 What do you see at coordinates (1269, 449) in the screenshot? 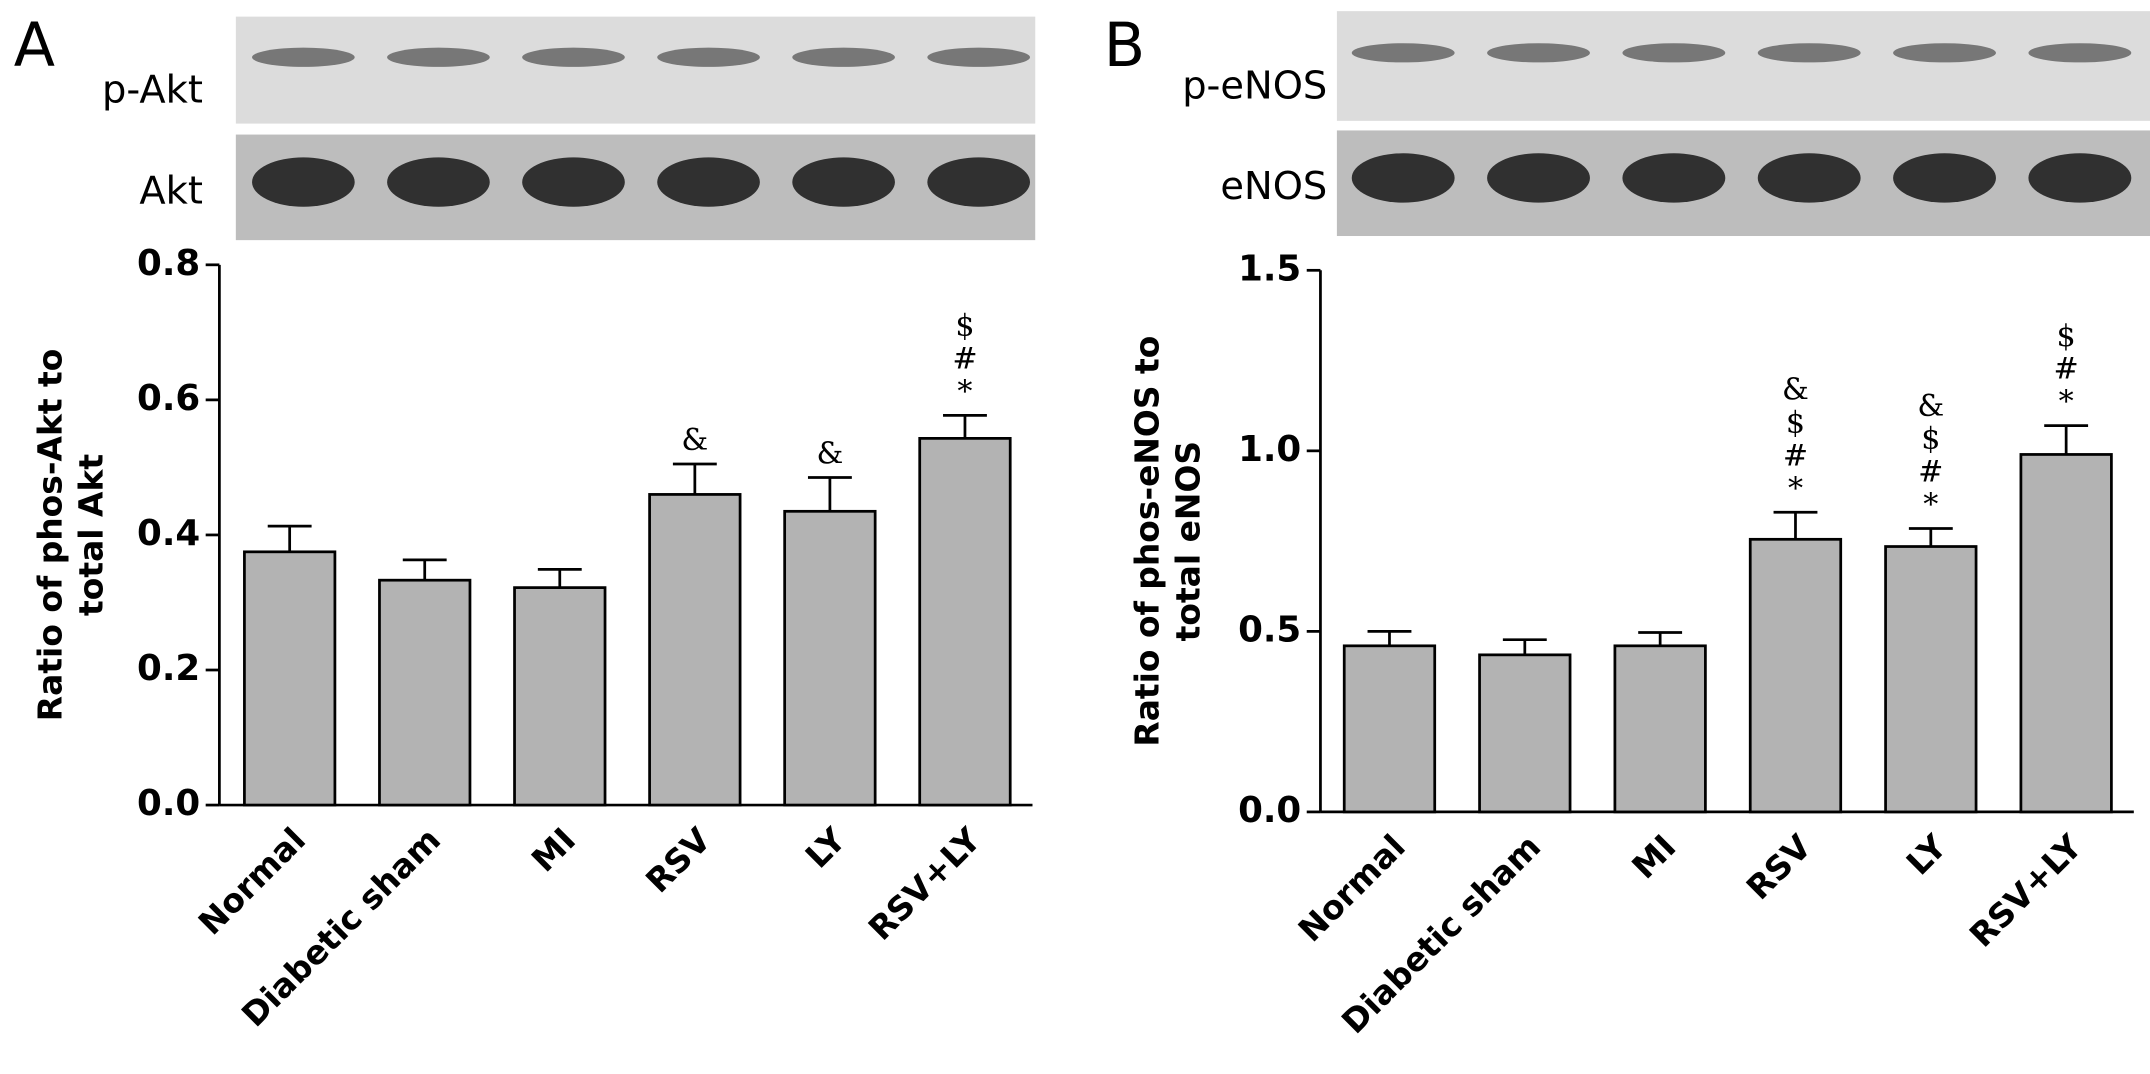
I see `y-tick-label: 1.0` at bounding box center [1269, 449].